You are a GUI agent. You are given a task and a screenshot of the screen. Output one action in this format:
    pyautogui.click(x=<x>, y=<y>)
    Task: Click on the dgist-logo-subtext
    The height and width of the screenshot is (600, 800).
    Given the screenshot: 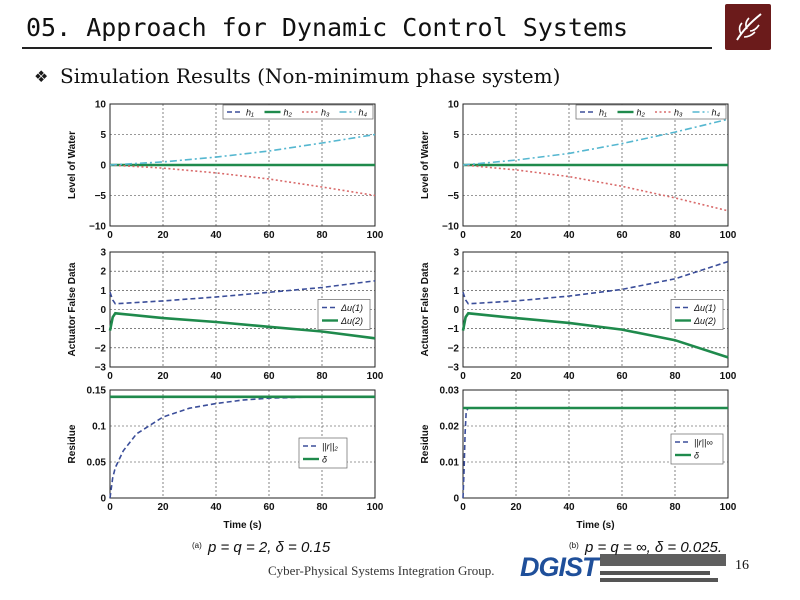 What is the action you would take?
    pyautogui.click(x=665, y=569)
    